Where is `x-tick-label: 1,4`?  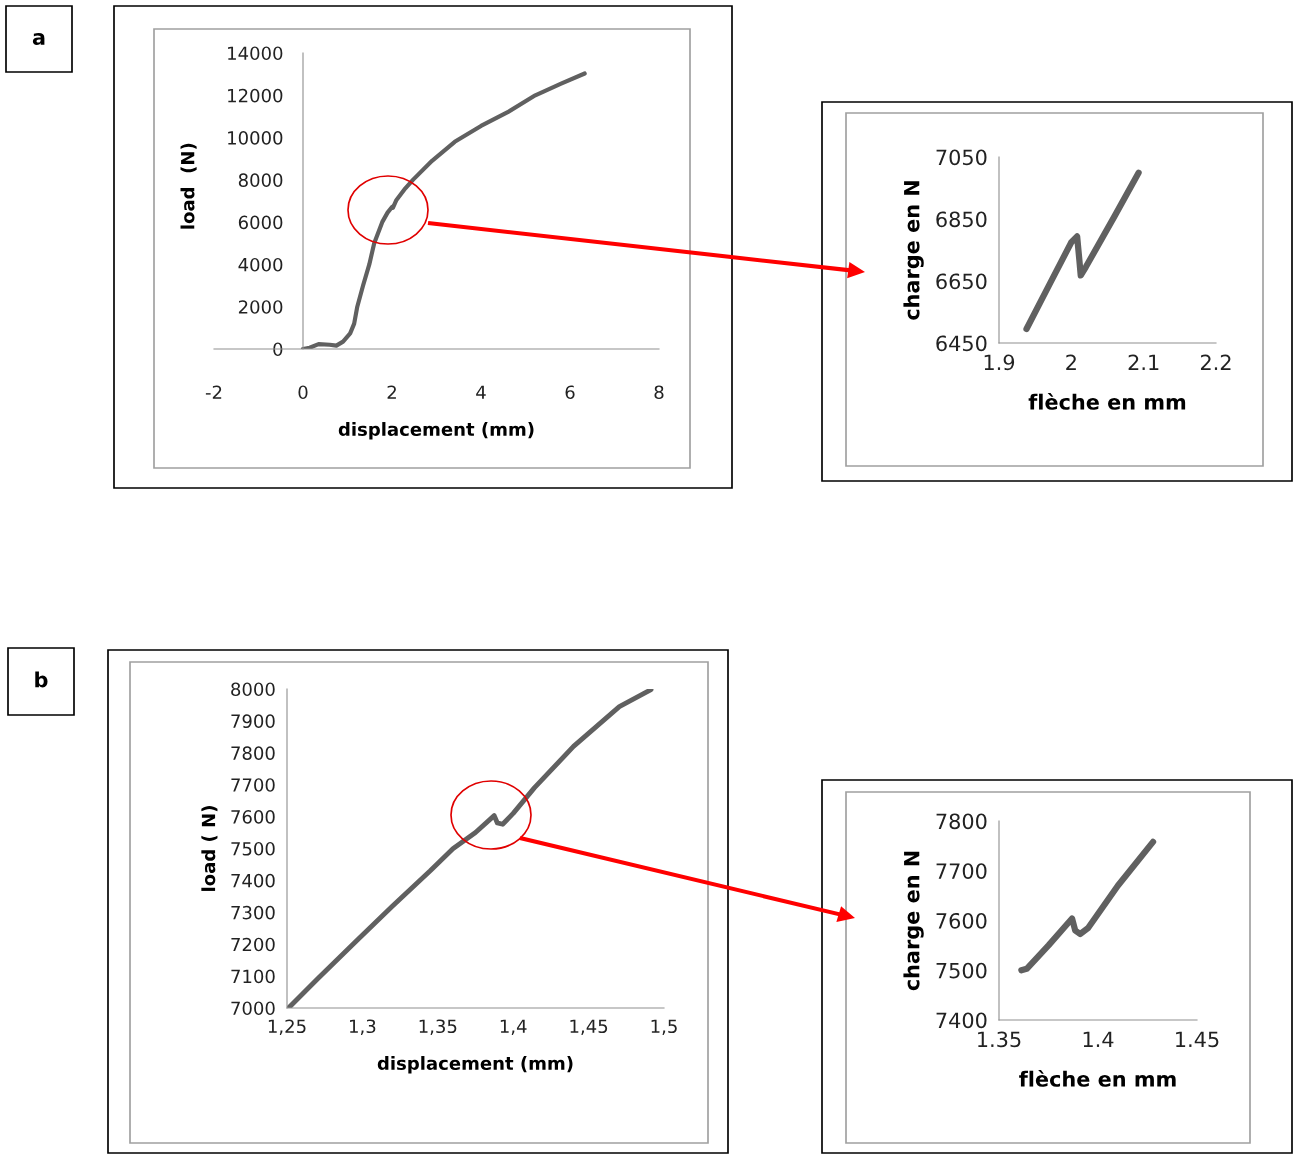 x-tick-label: 1,4 is located at coordinates (513, 1027).